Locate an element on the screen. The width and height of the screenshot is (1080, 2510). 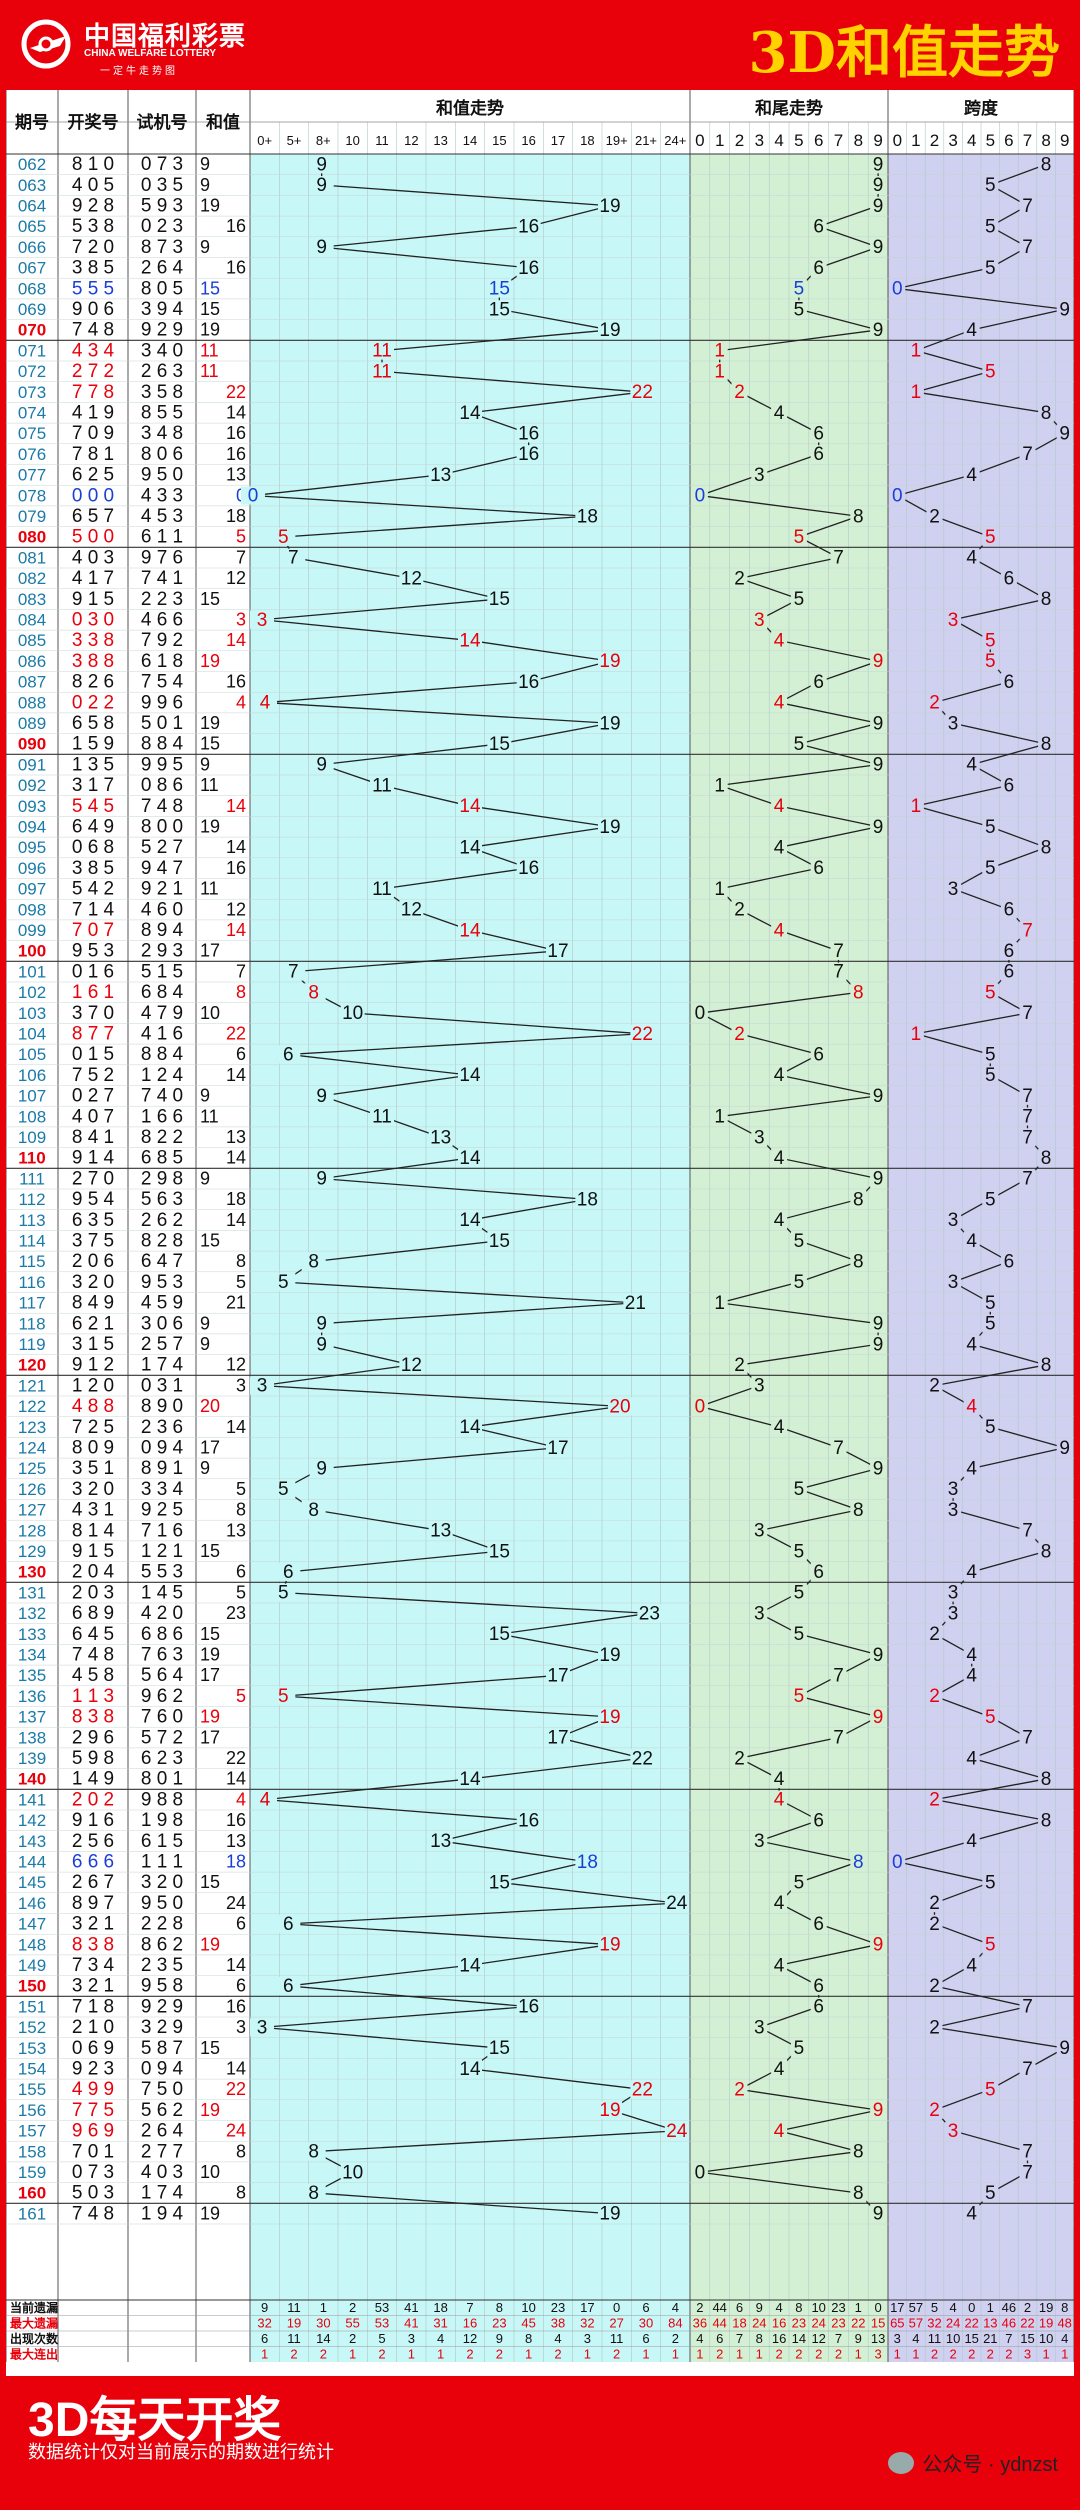
row-marks: 20 0 4 is located at coordinates (794, 1406).